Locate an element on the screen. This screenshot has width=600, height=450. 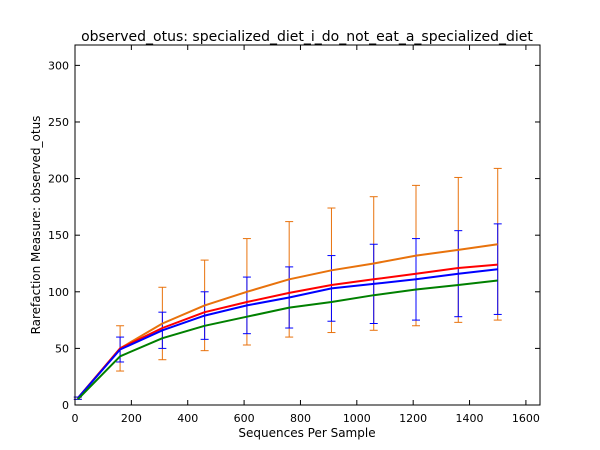
y-tick-label: 100 is located at coordinates (58, 292).